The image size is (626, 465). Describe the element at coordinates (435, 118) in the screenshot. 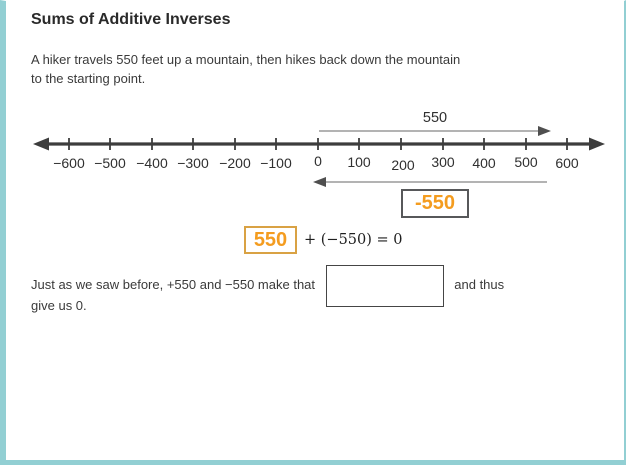

I see `up-arrow-label: 550` at that location.